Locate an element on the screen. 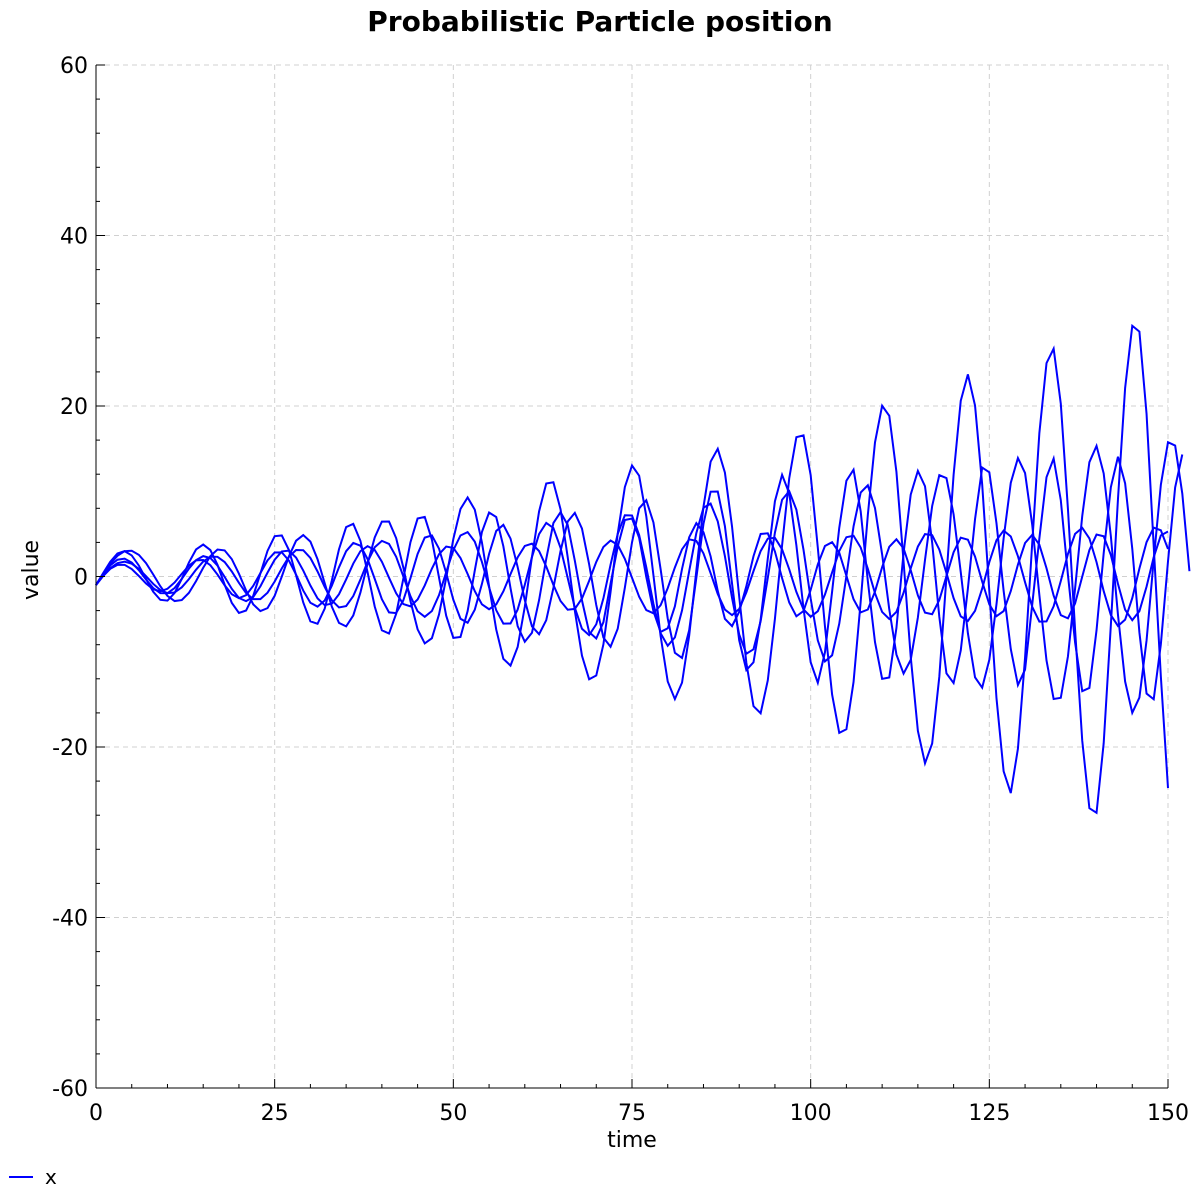 Image resolution: width=1200 pixels, height=1200 pixels. legend-label-x: x is located at coordinates (51, 1177).